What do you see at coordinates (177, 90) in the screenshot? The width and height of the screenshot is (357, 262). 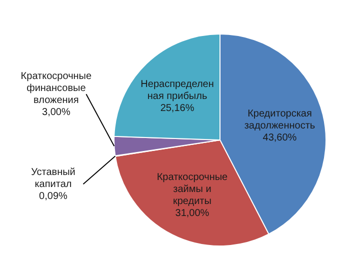 I see `slice-label: Нераспределенная прибыль` at bounding box center [177, 90].